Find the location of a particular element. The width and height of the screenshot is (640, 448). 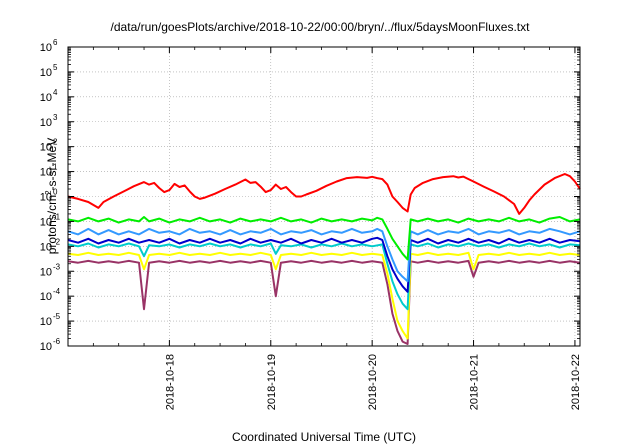

y-tick-exponent: -5 is located at coordinates (57, 316).